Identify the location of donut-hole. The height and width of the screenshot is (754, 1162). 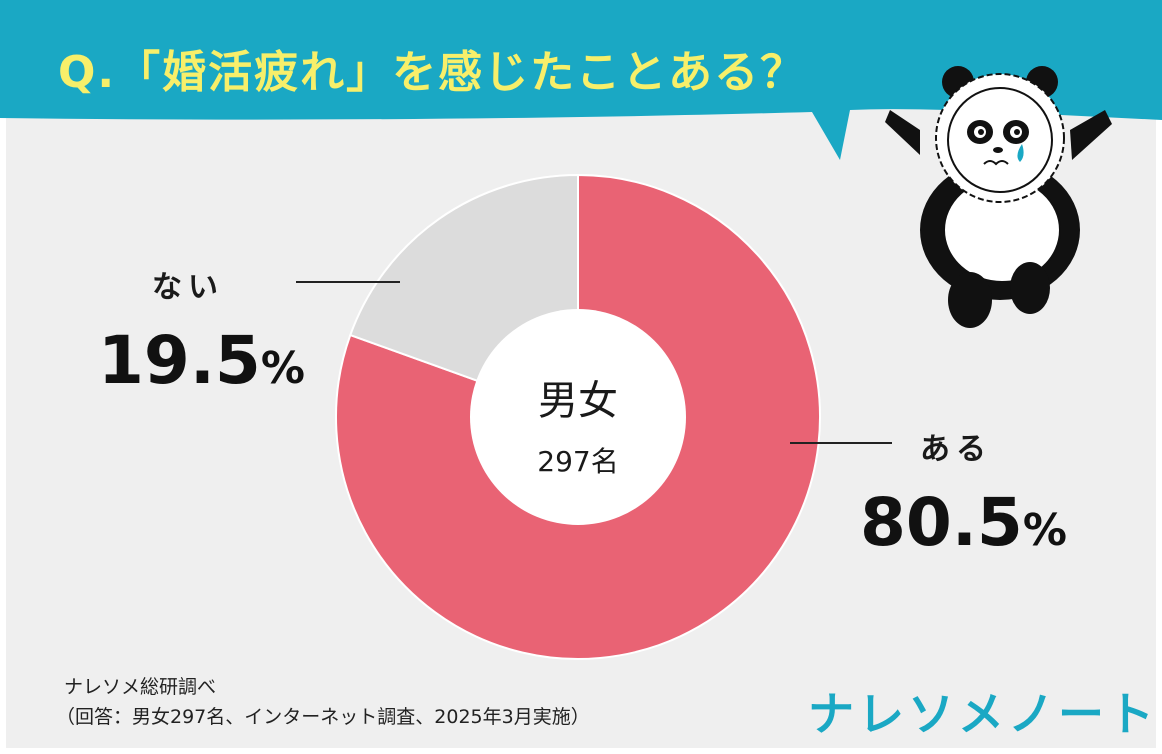
(578, 417).